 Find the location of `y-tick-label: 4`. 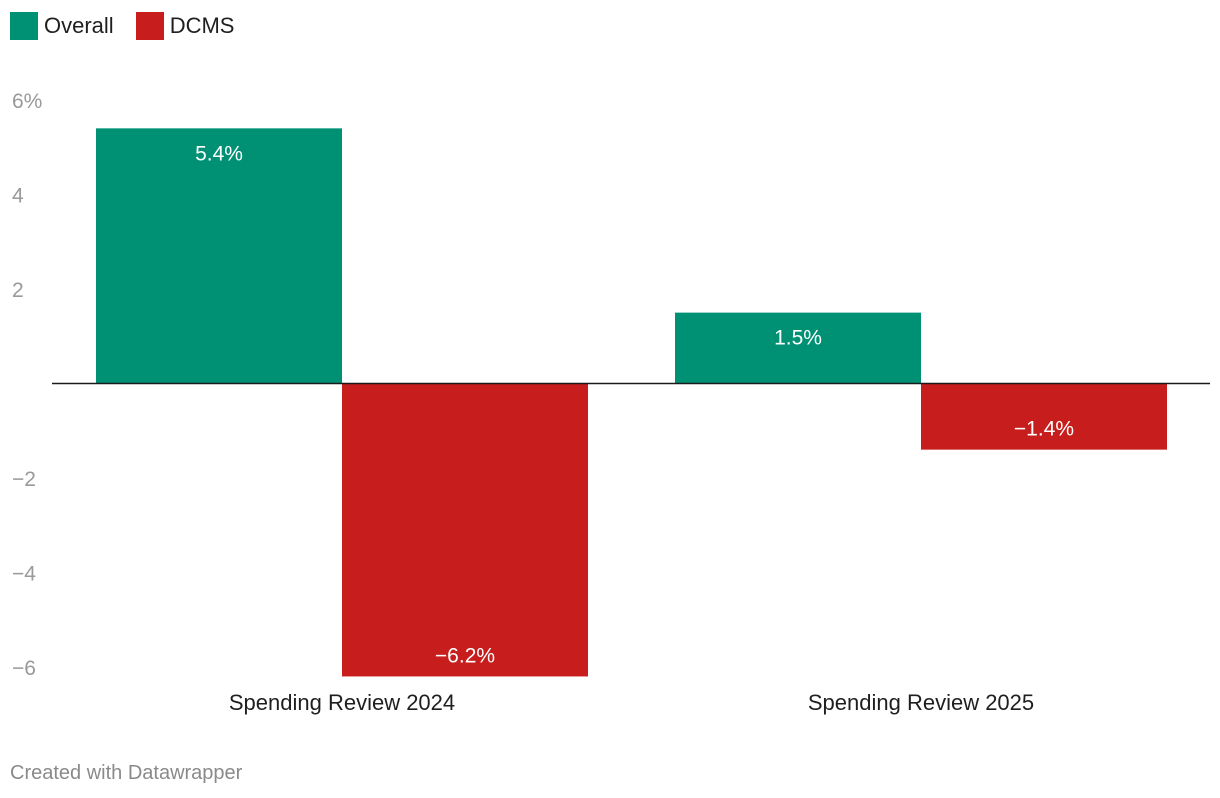

y-tick-label: 4 is located at coordinates (18, 196).